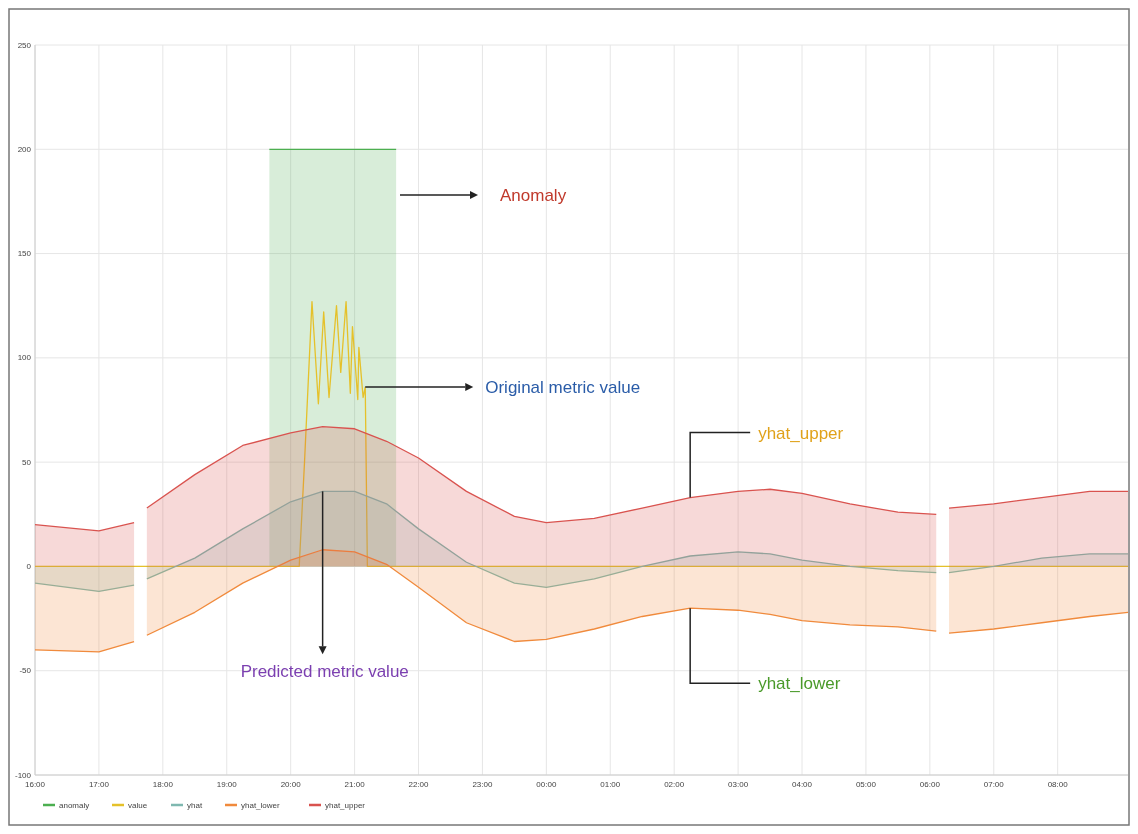  What do you see at coordinates (99, 784) in the screenshot?
I see `x-tick-label: 17:00` at bounding box center [99, 784].